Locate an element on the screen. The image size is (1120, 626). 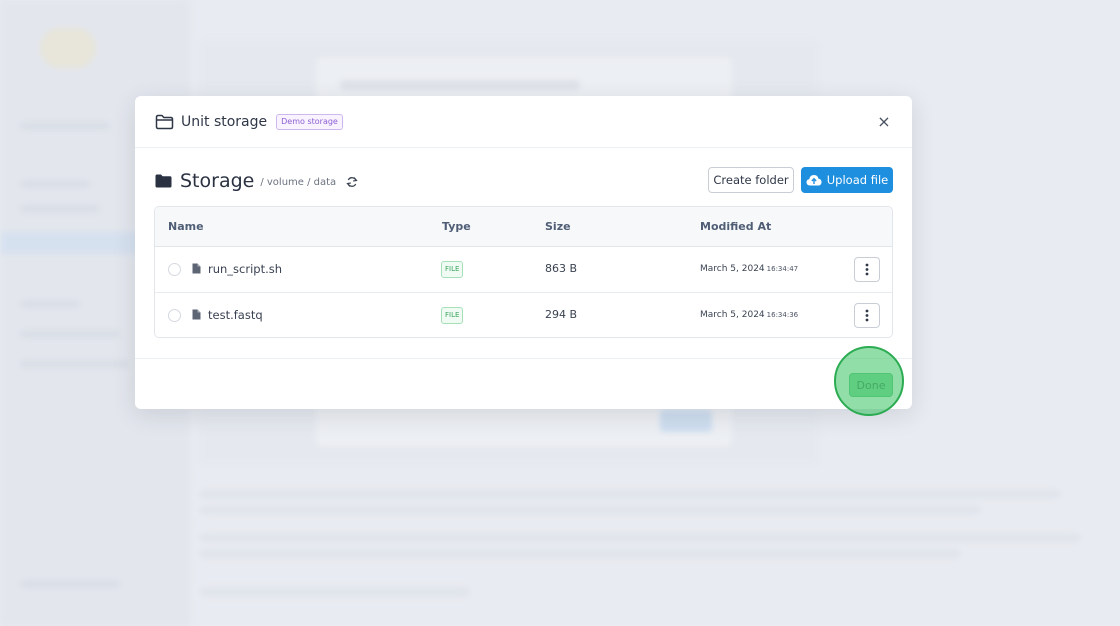
background-sidebar-active is located at coordinates (70, 243).